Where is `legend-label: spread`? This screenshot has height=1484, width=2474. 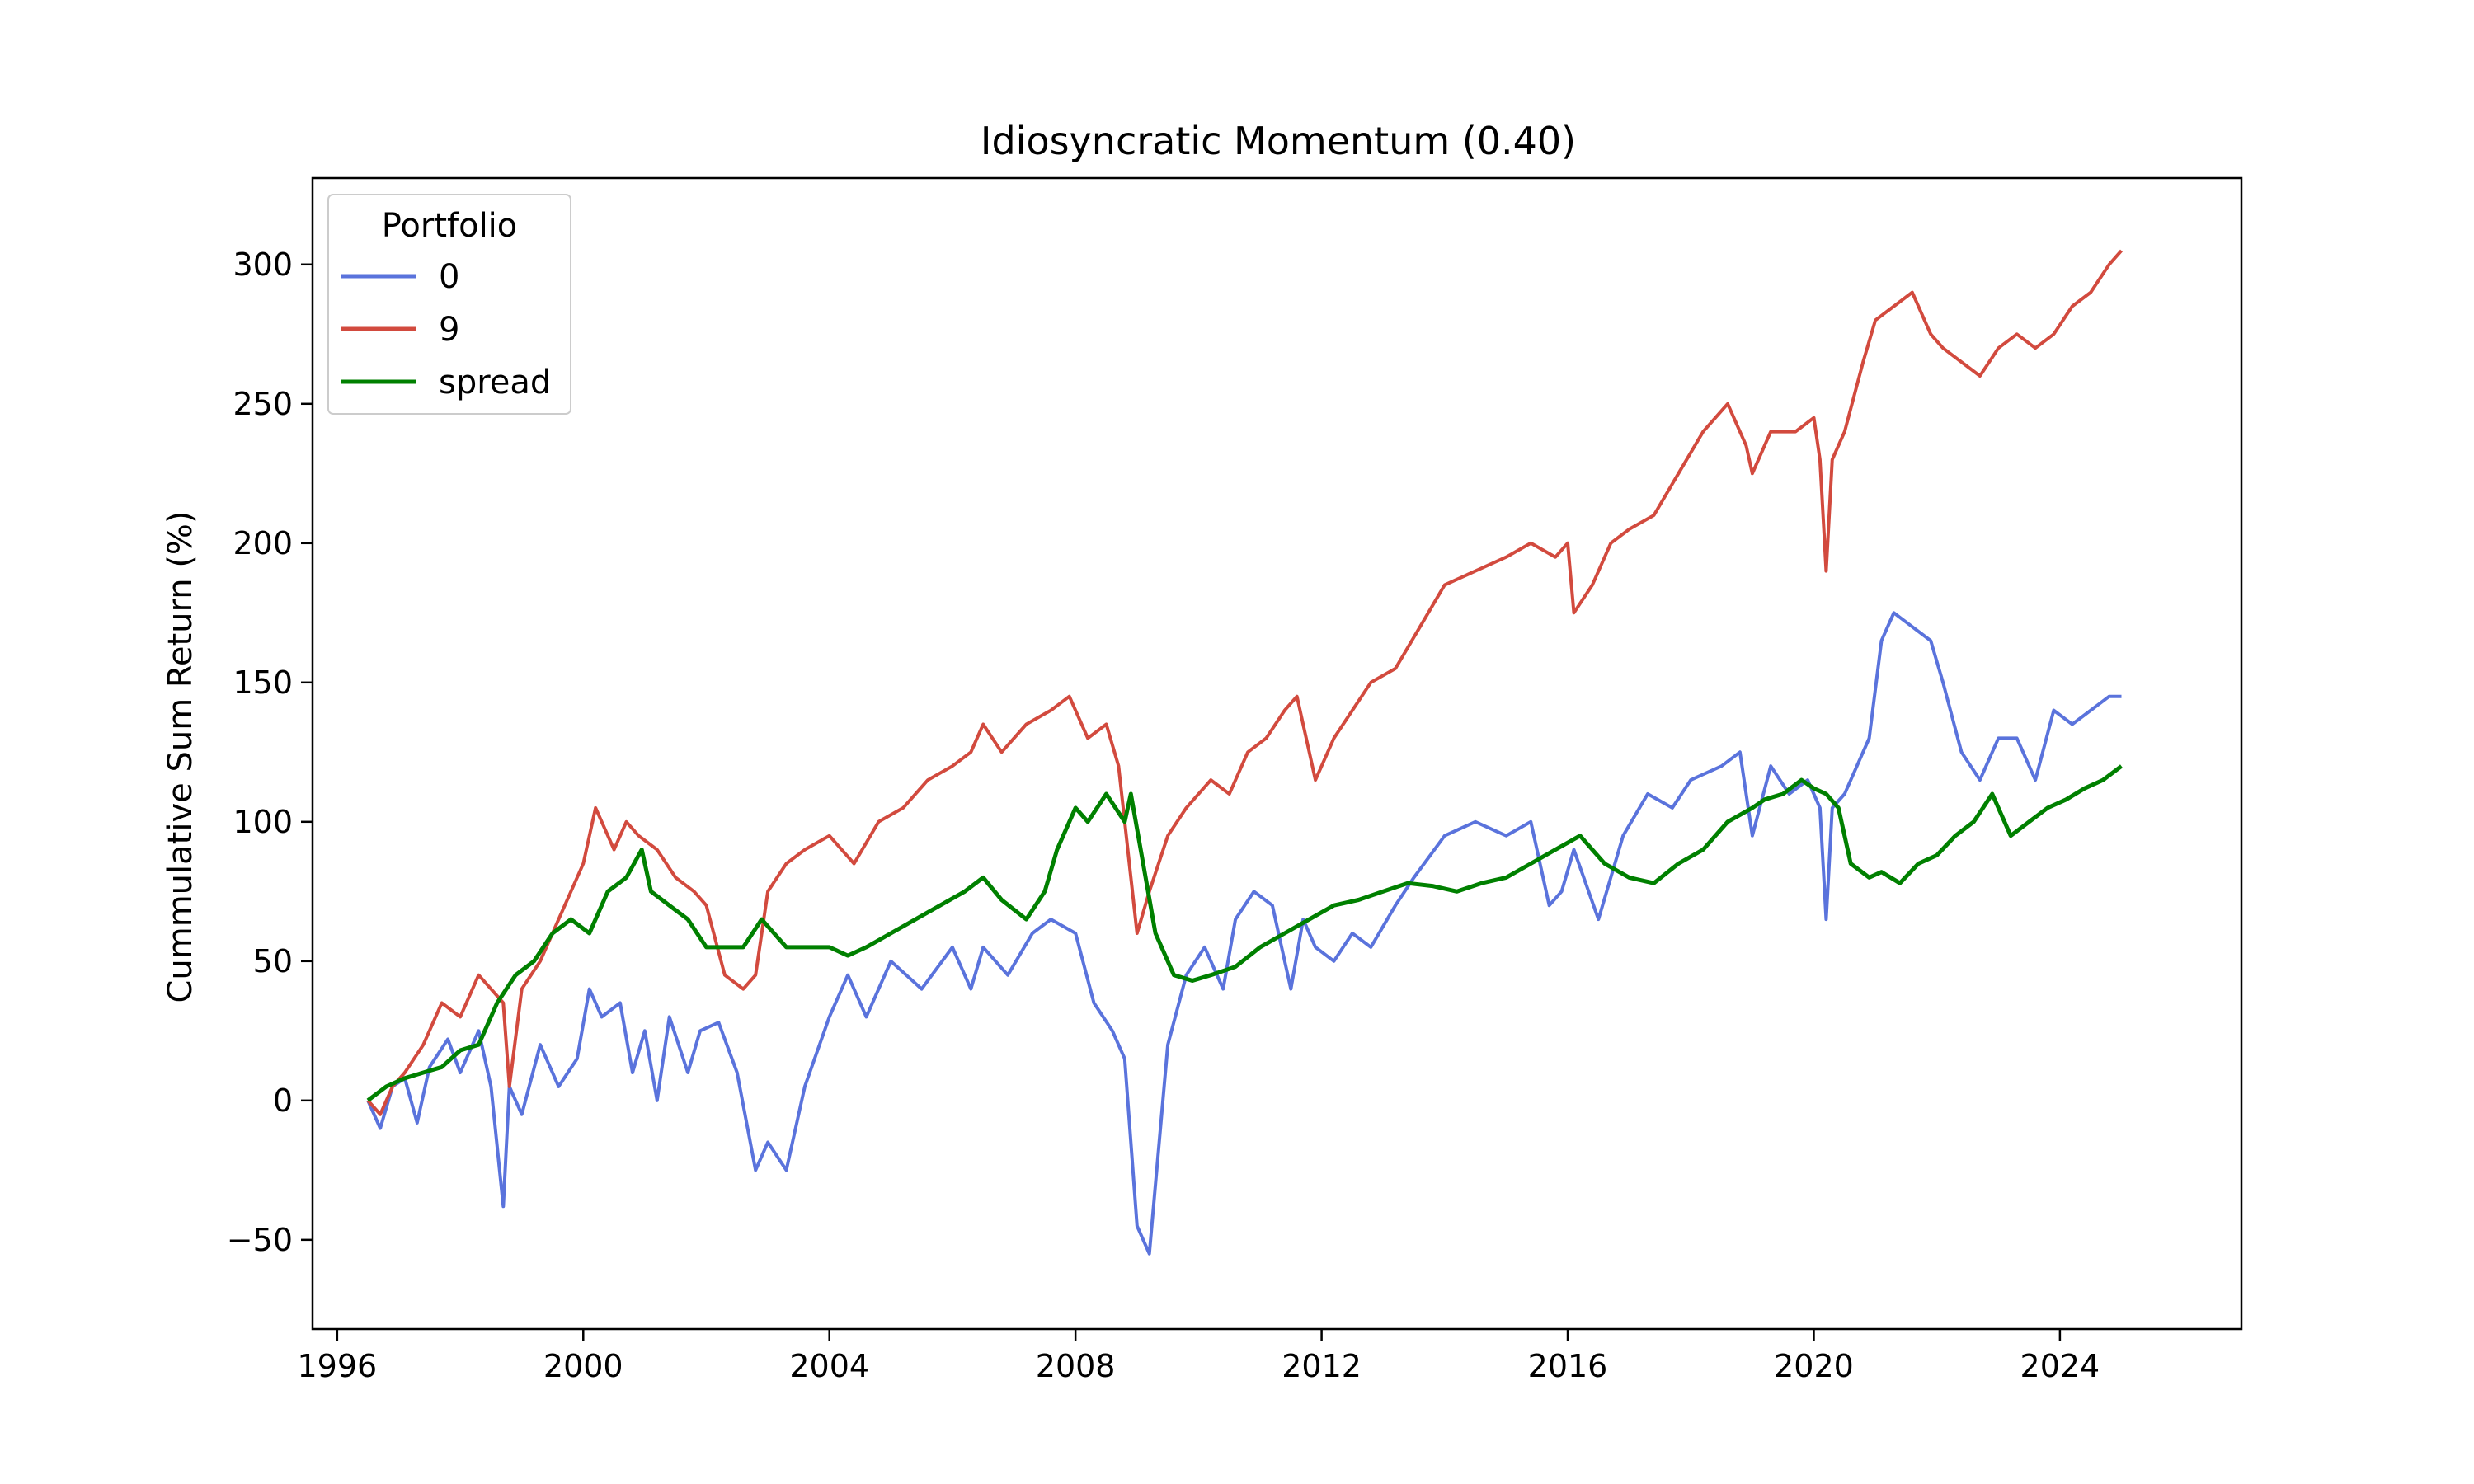
legend-label: spread is located at coordinates (495, 383).